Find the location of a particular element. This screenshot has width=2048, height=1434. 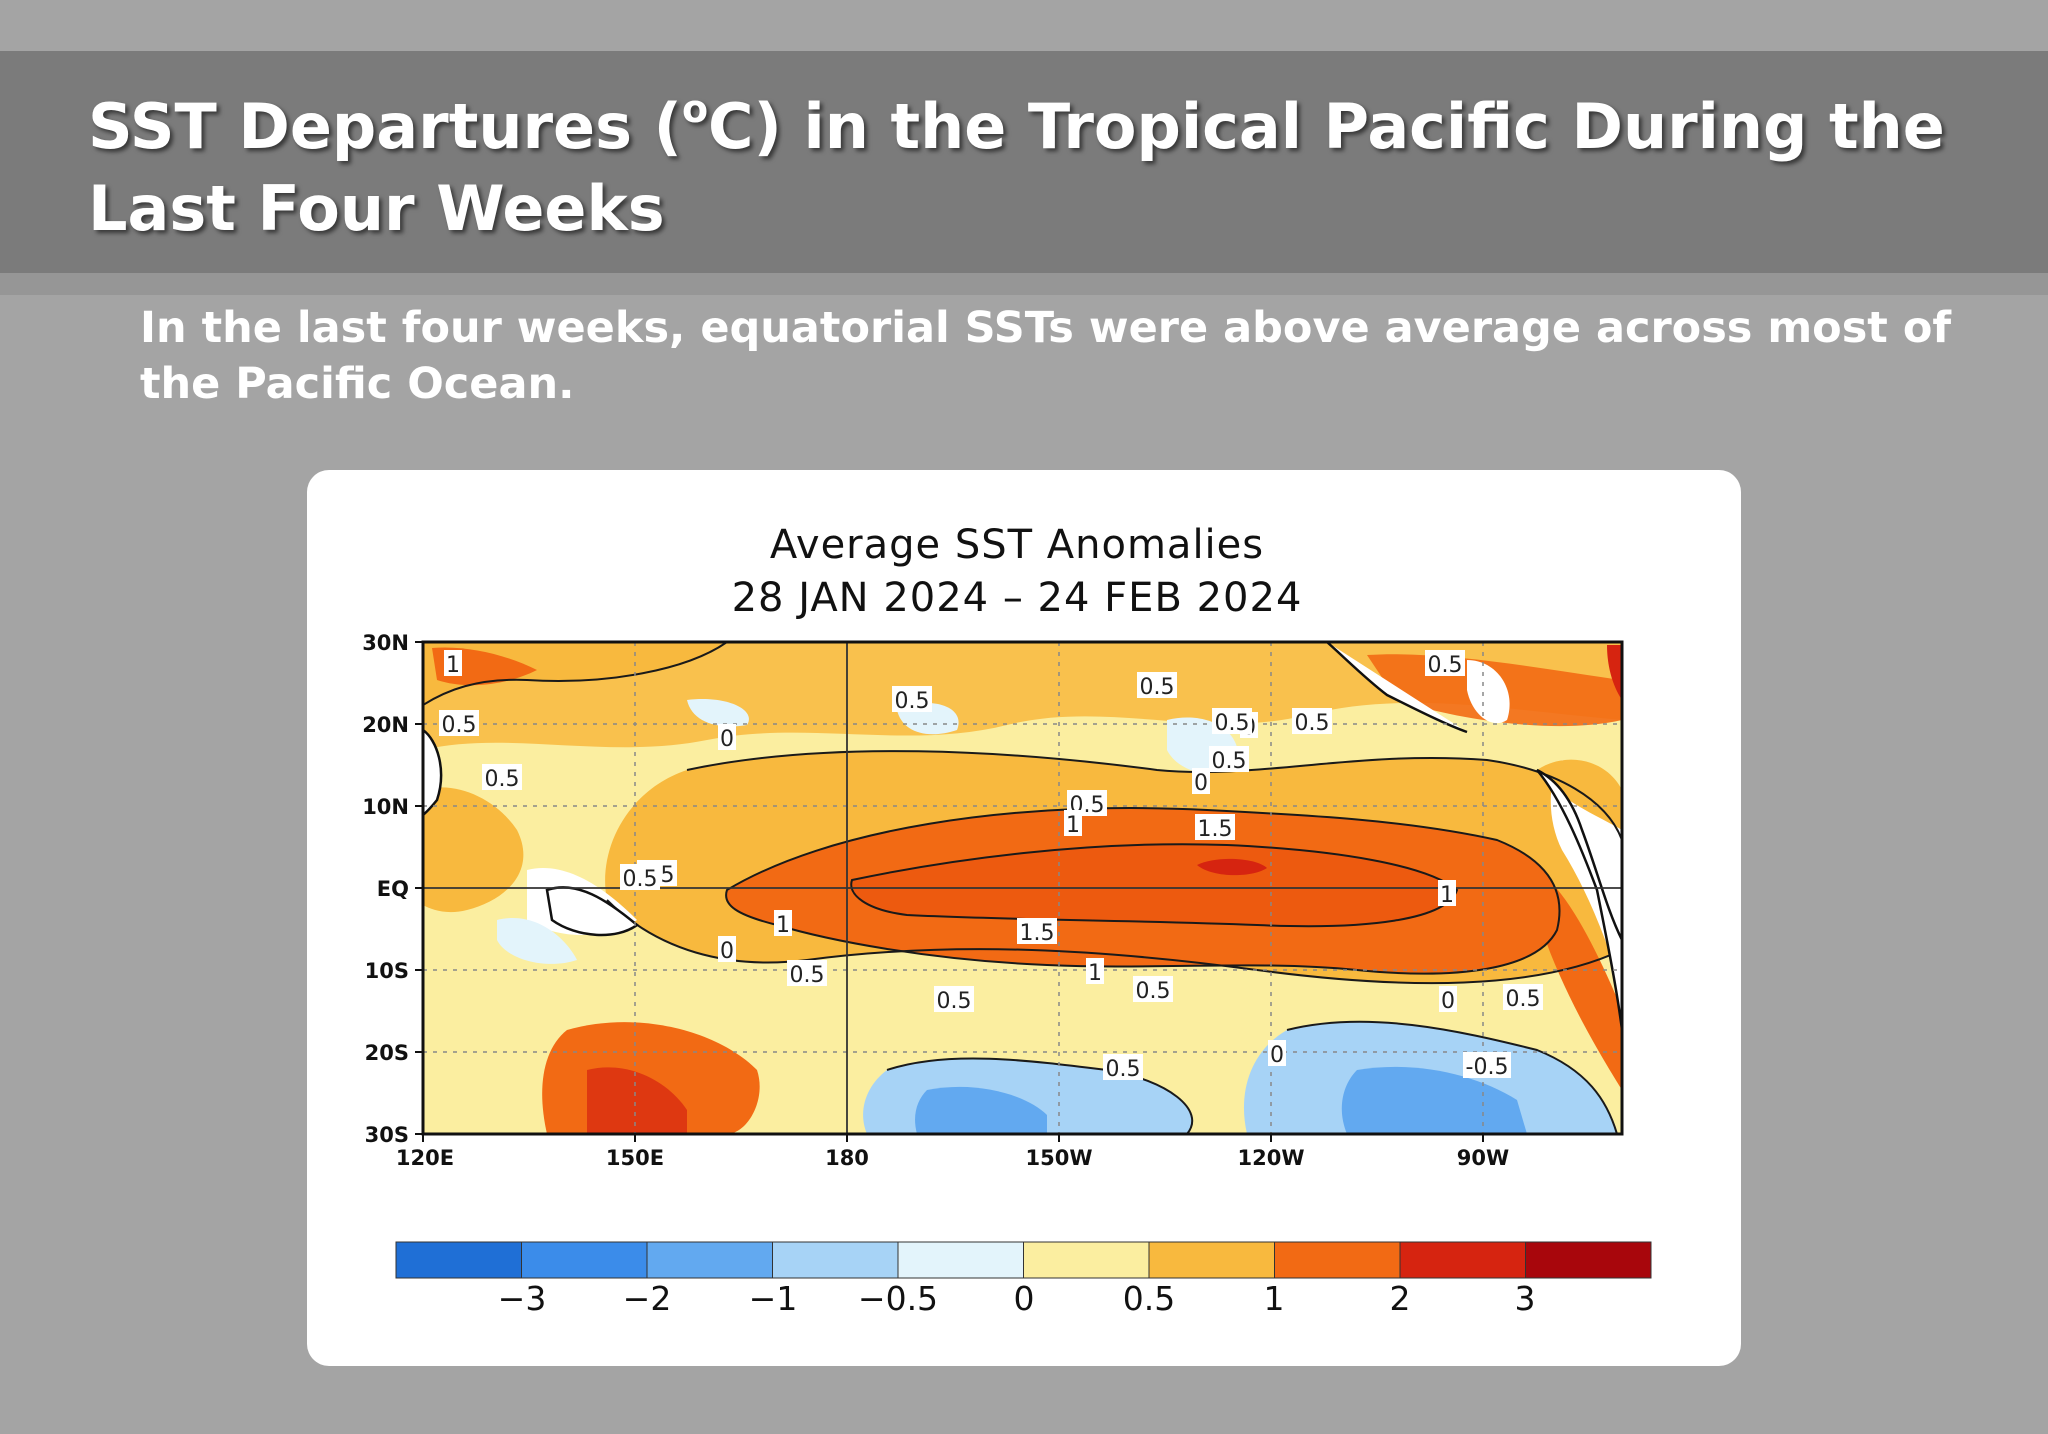

title-underband is located at coordinates (1024, 284).